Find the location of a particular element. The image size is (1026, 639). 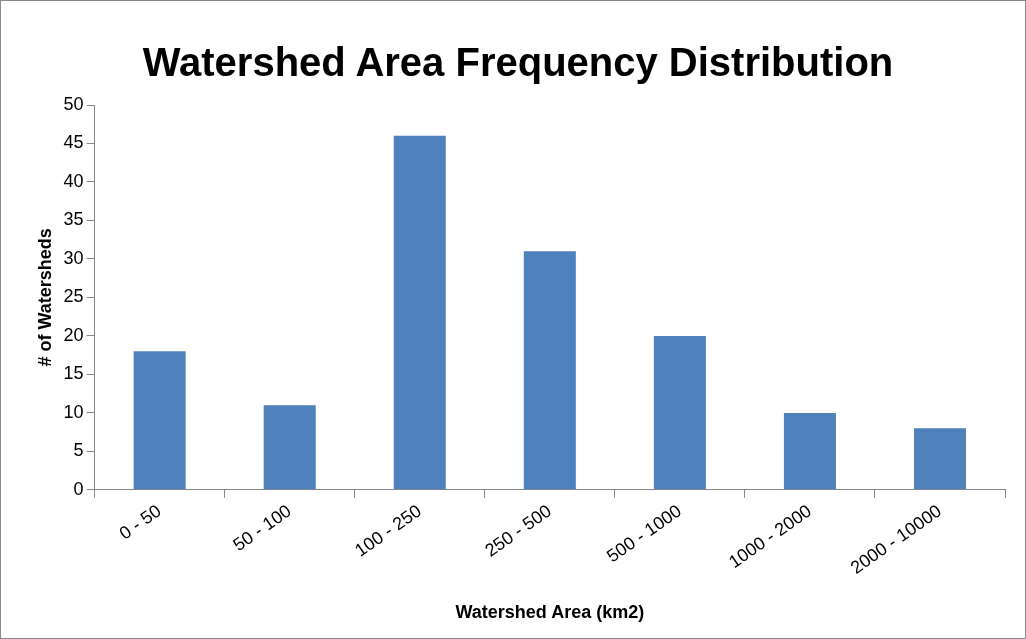

y-tick-label: 25 is located at coordinates (73, 296).